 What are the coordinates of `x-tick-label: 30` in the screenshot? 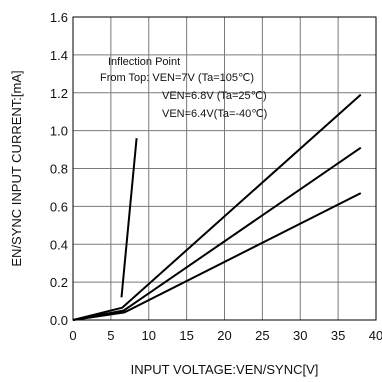 It's located at (300, 335).